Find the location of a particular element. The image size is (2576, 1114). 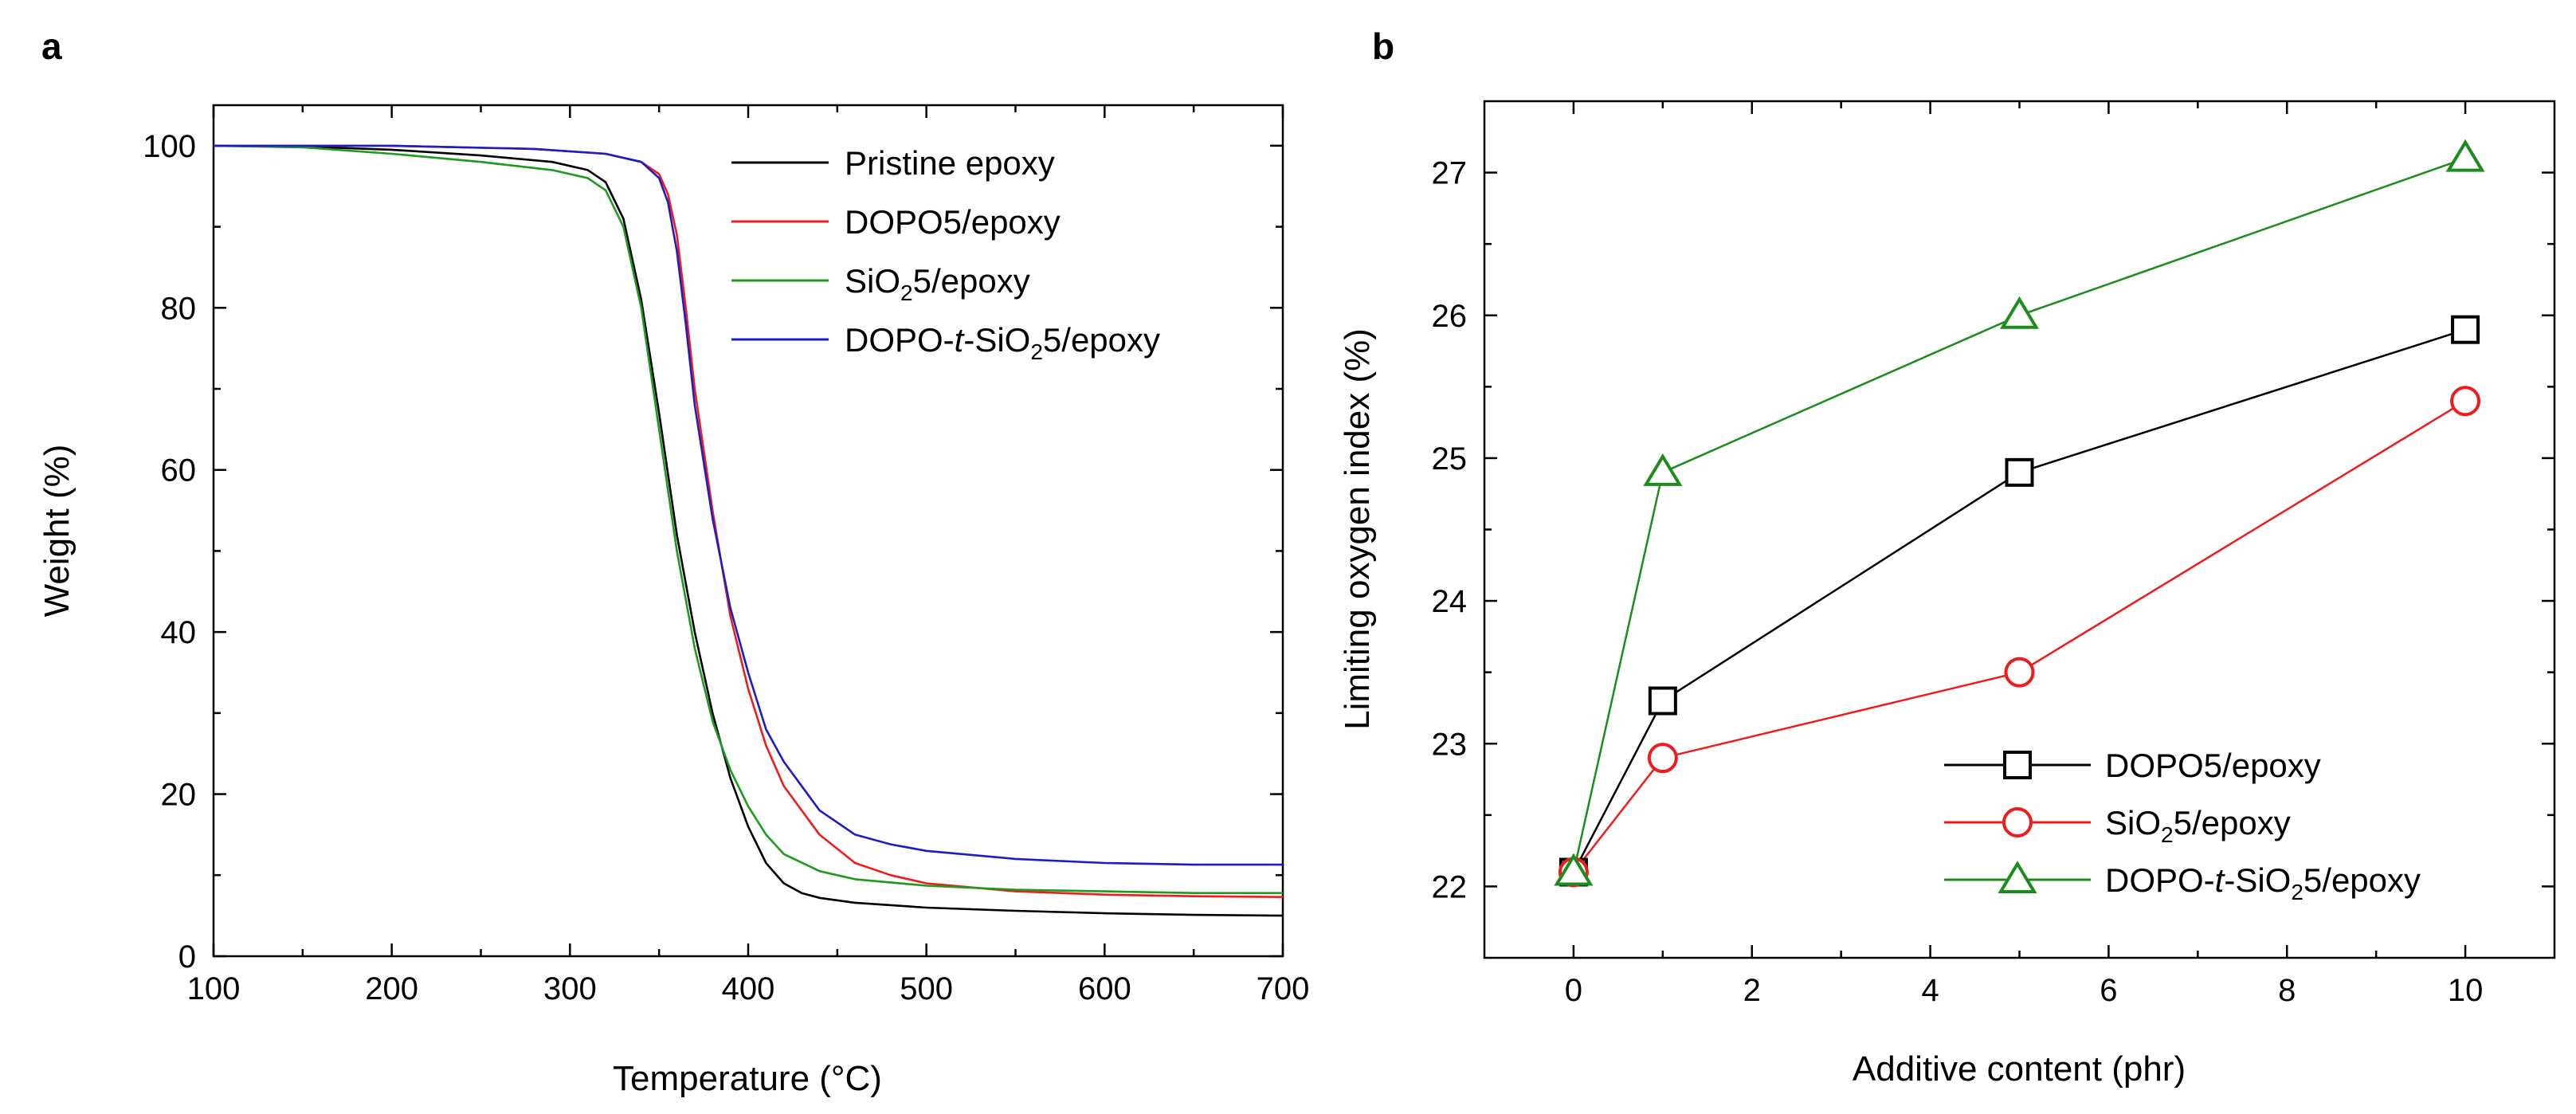

chart-a-xlabel: Temperature (°C) is located at coordinates (747, 1078).